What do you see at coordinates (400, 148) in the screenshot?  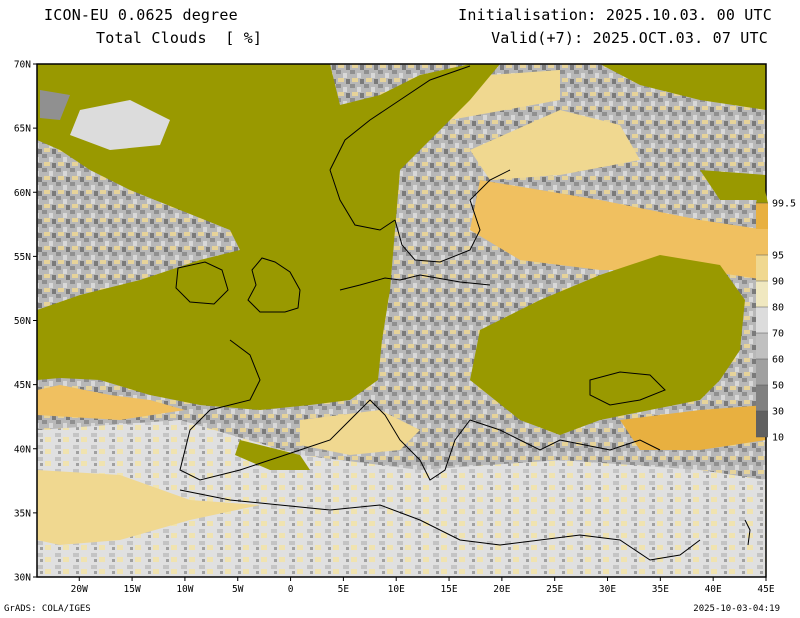 I see `norway-coast` at bounding box center [400, 148].